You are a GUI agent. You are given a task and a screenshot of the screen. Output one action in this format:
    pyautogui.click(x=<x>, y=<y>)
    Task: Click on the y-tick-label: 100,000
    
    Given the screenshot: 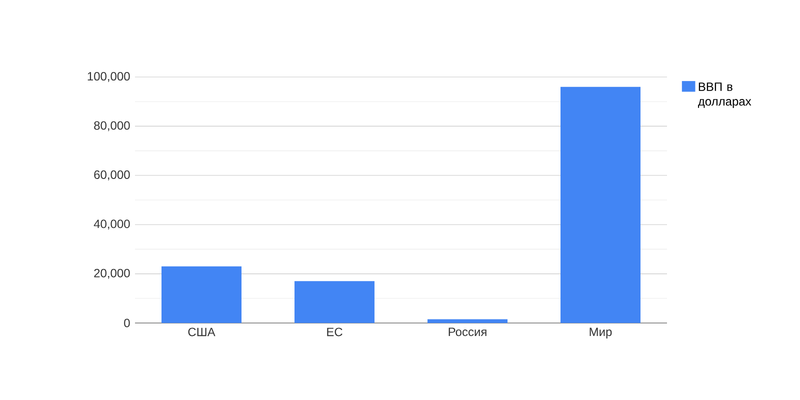 What is the action you would take?
    pyautogui.click(x=109, y=77)
    